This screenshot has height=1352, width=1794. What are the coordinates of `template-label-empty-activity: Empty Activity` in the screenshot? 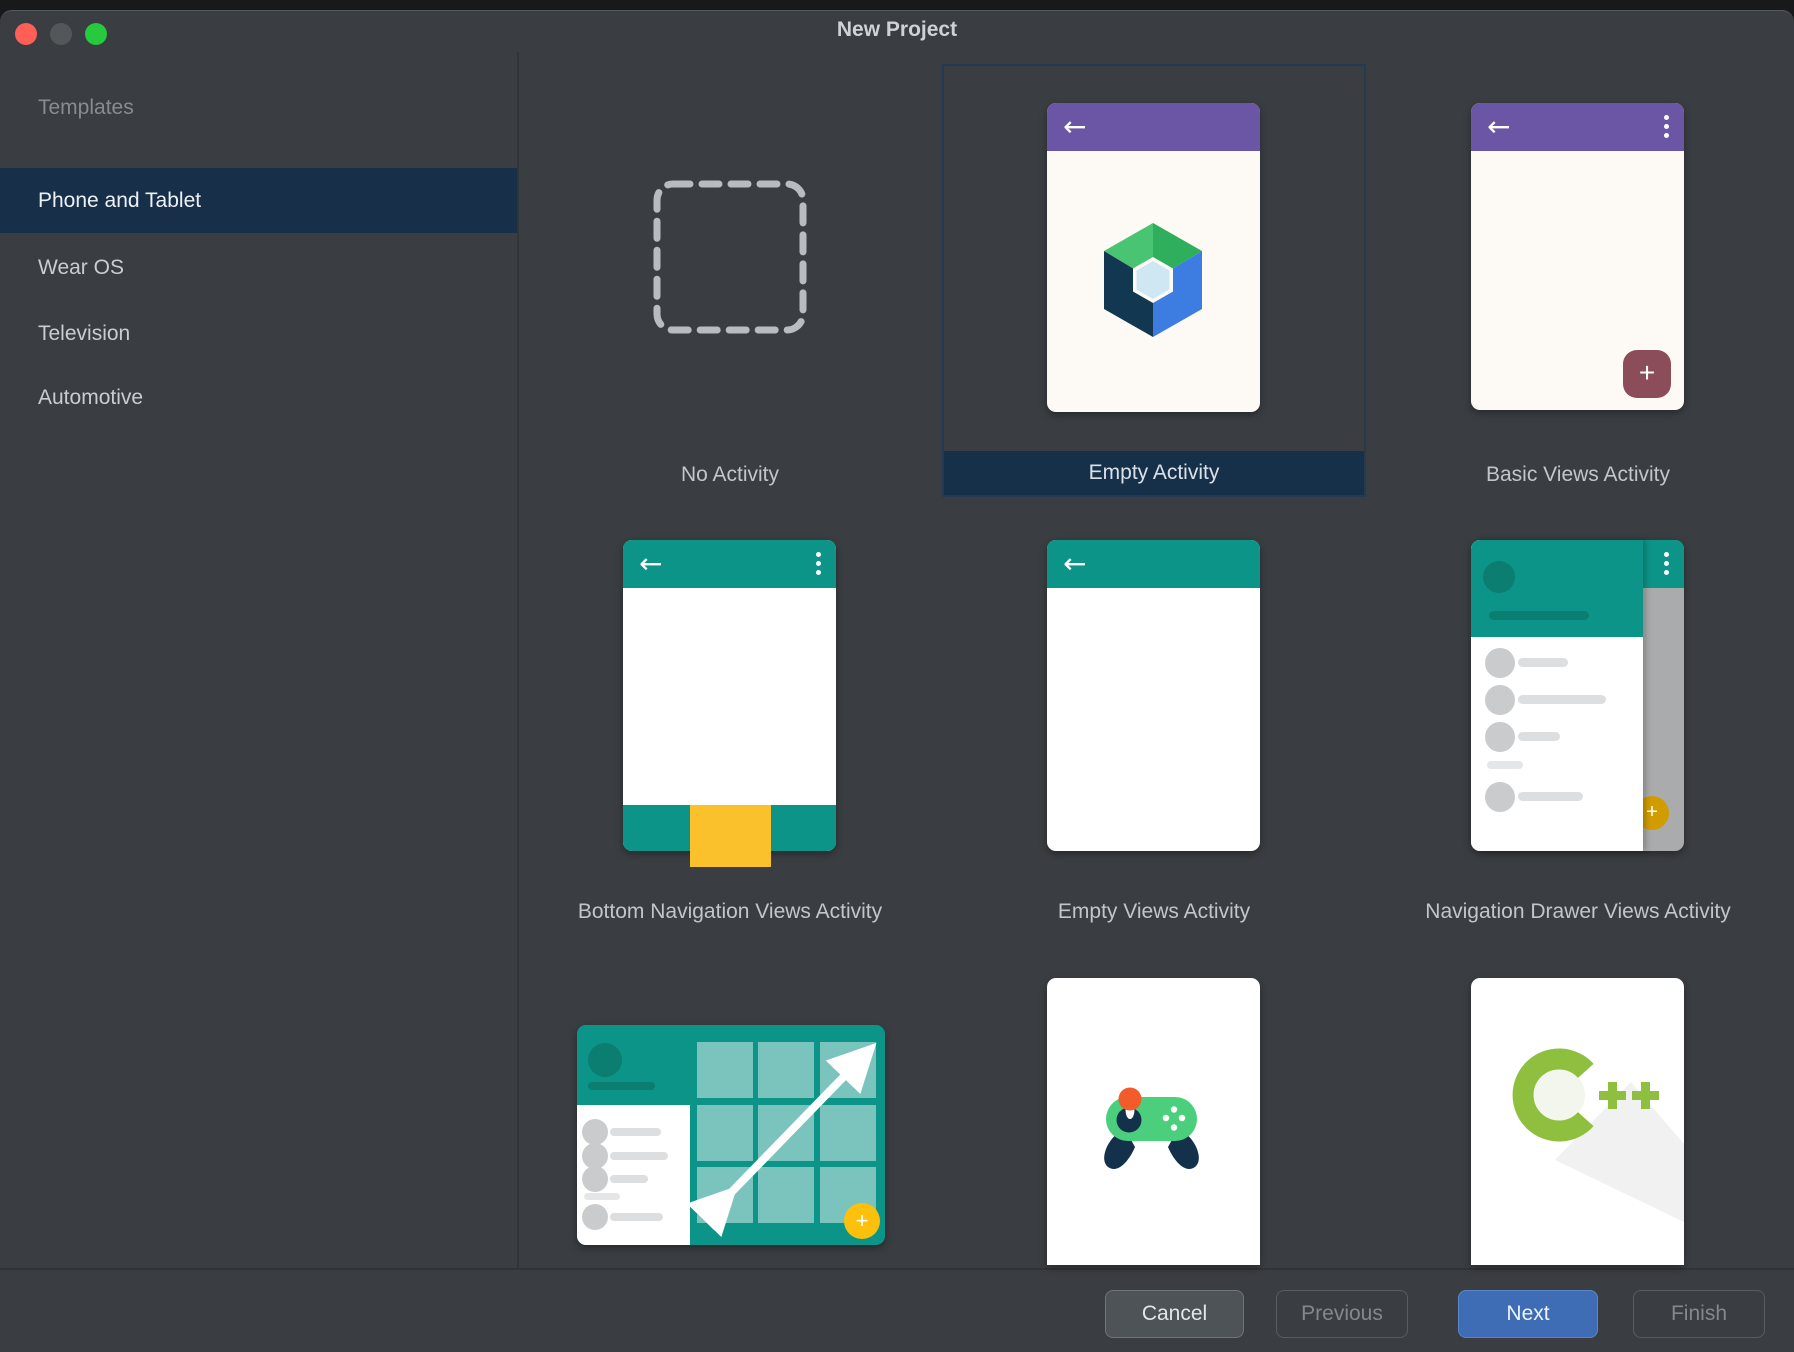 It's located at (1154, 473).